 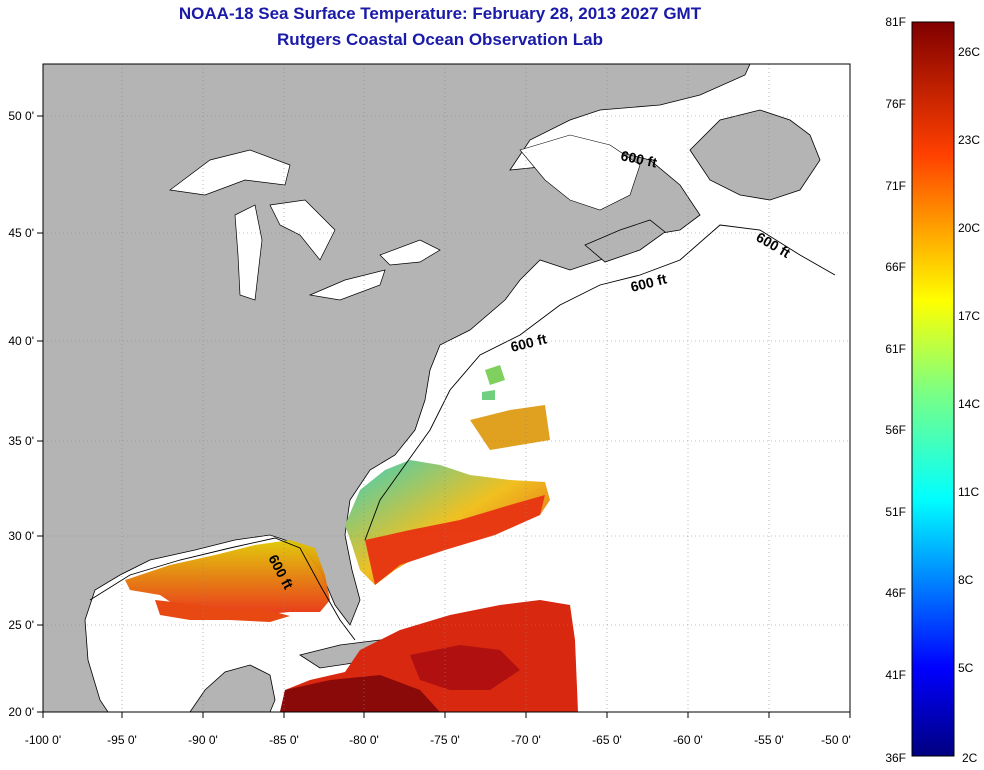 What do you see at coordinates (21, 441) in the screenshot?
I see `y-tick-label: 35 0'` at bounding box center [21, 441].